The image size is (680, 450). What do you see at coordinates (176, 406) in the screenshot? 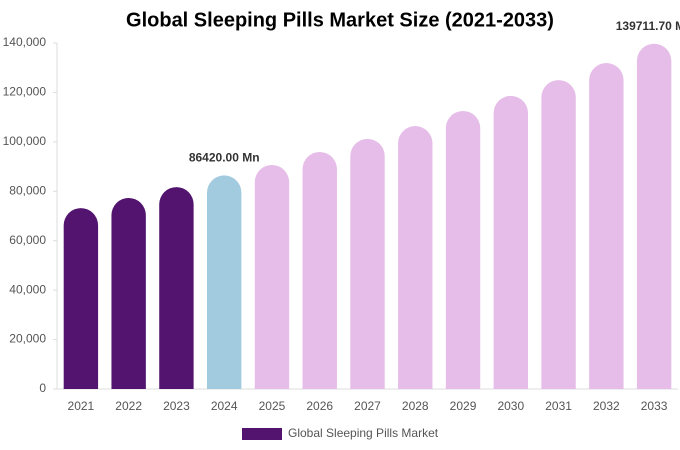
I see `x-tick-label: 2023` at bounding box center [176, 406].